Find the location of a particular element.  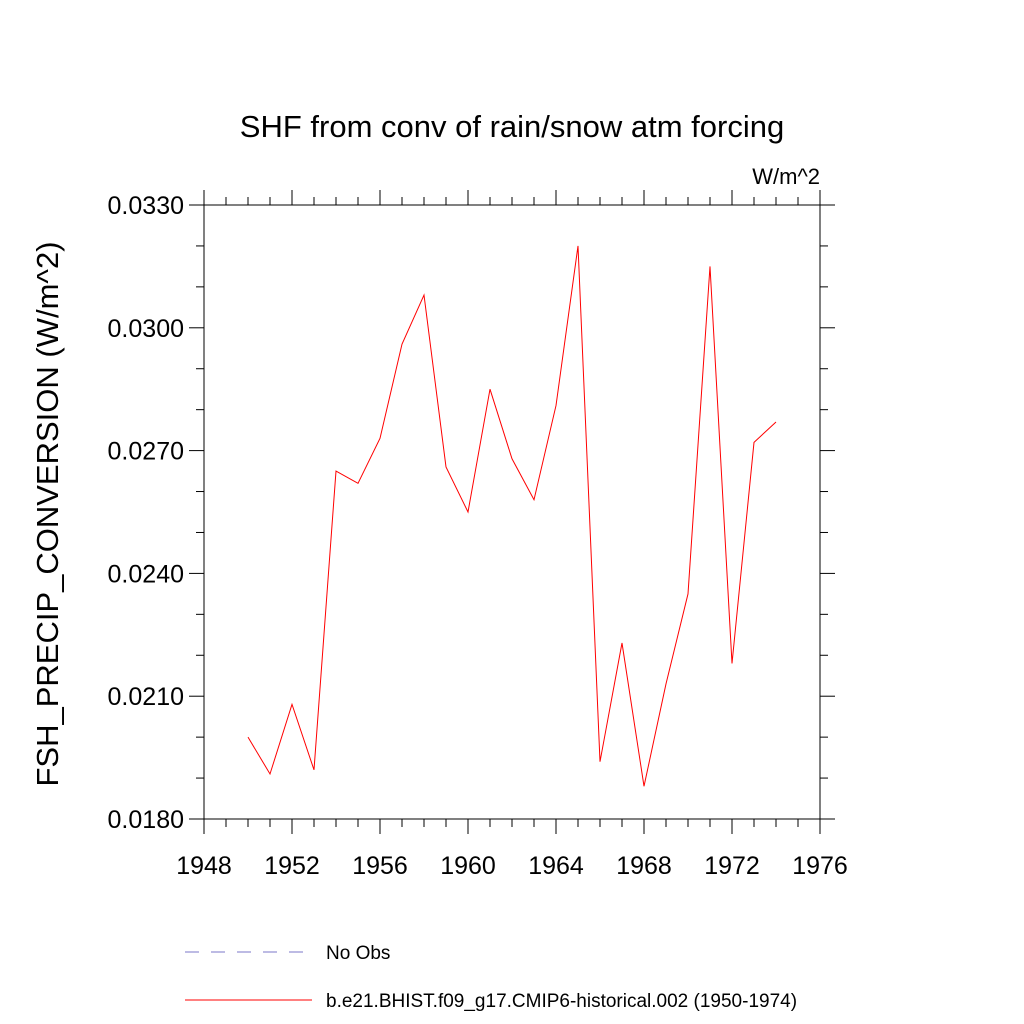

y-axis-label: FSH_PRECIP_CONVERSION (W/m^2) is located at coordinates (47, 513).